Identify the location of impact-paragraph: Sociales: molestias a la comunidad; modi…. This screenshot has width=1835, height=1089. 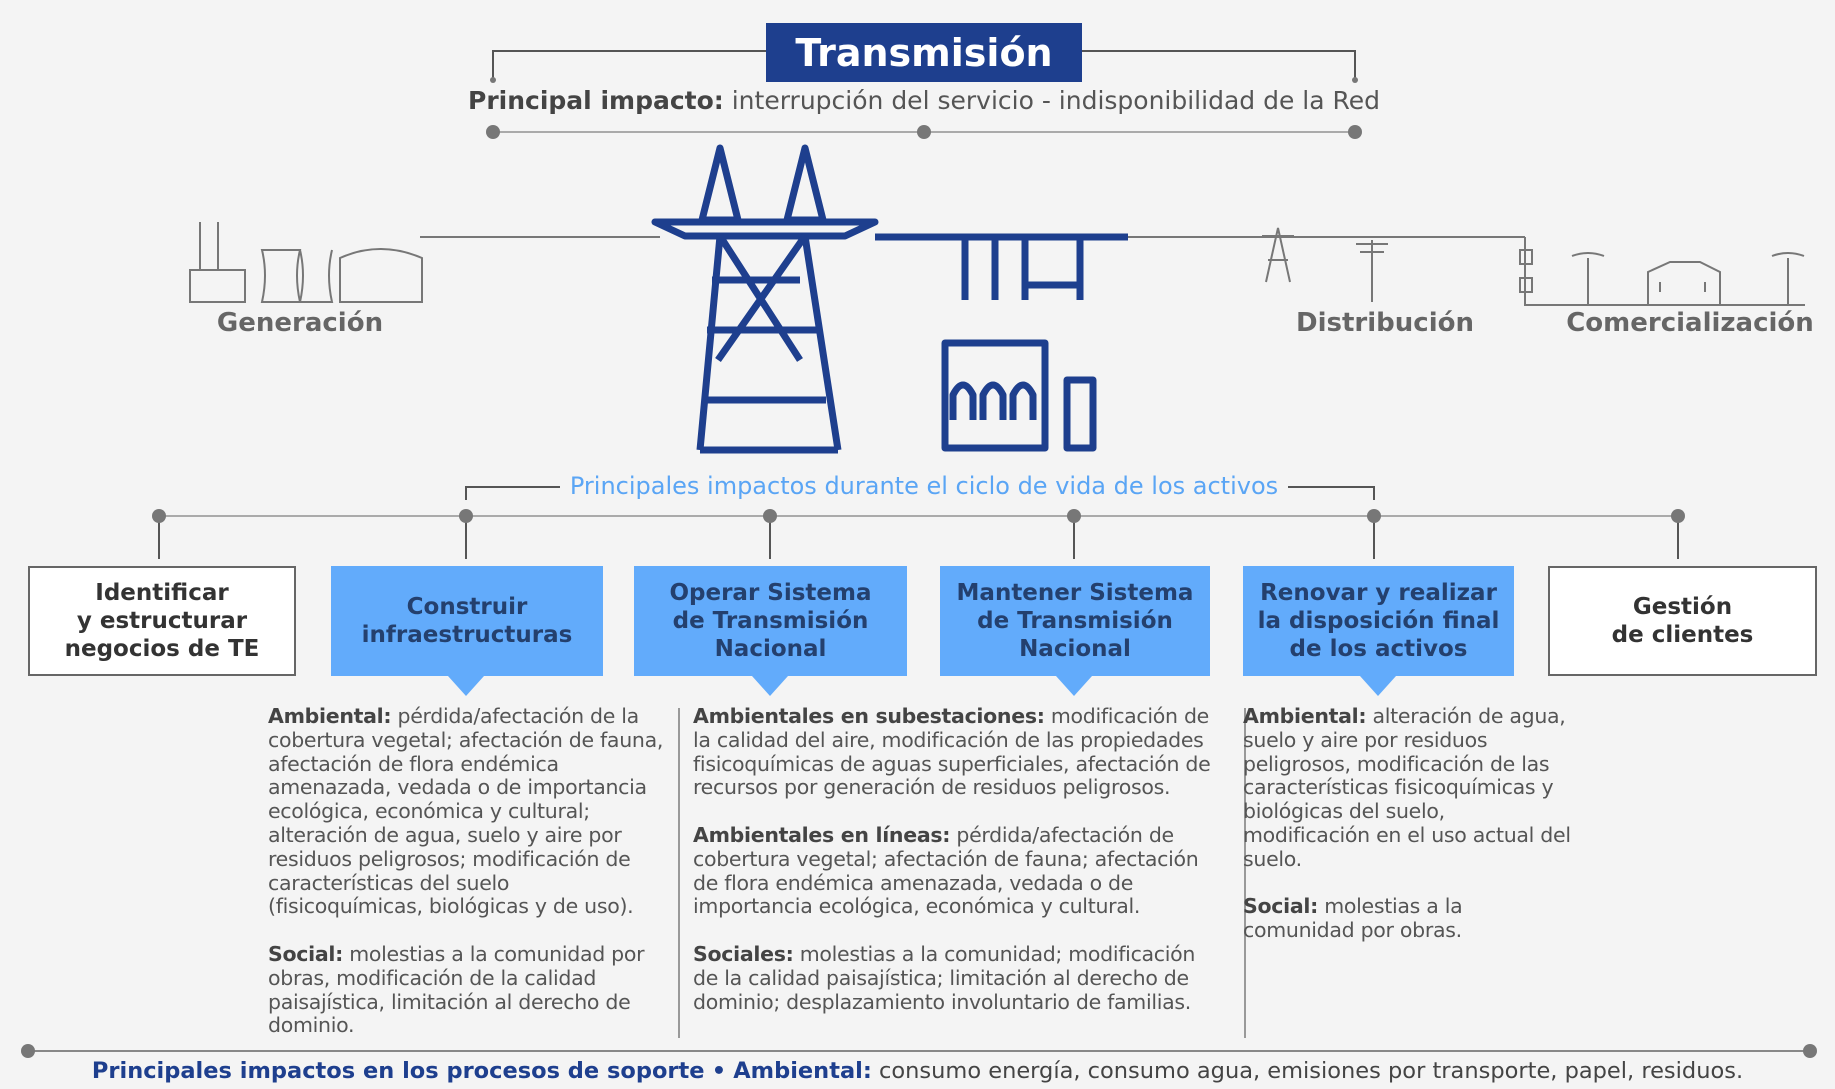
(957, 977).